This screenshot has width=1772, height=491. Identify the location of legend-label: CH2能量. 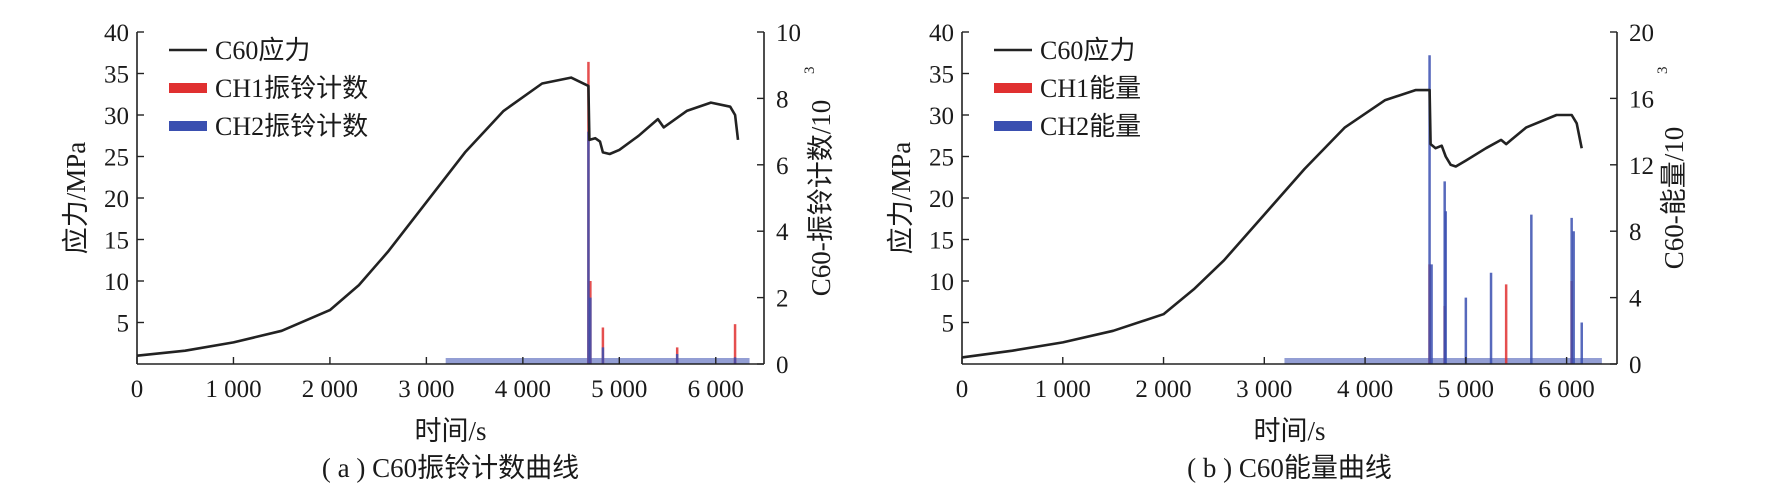
(1090, 126).